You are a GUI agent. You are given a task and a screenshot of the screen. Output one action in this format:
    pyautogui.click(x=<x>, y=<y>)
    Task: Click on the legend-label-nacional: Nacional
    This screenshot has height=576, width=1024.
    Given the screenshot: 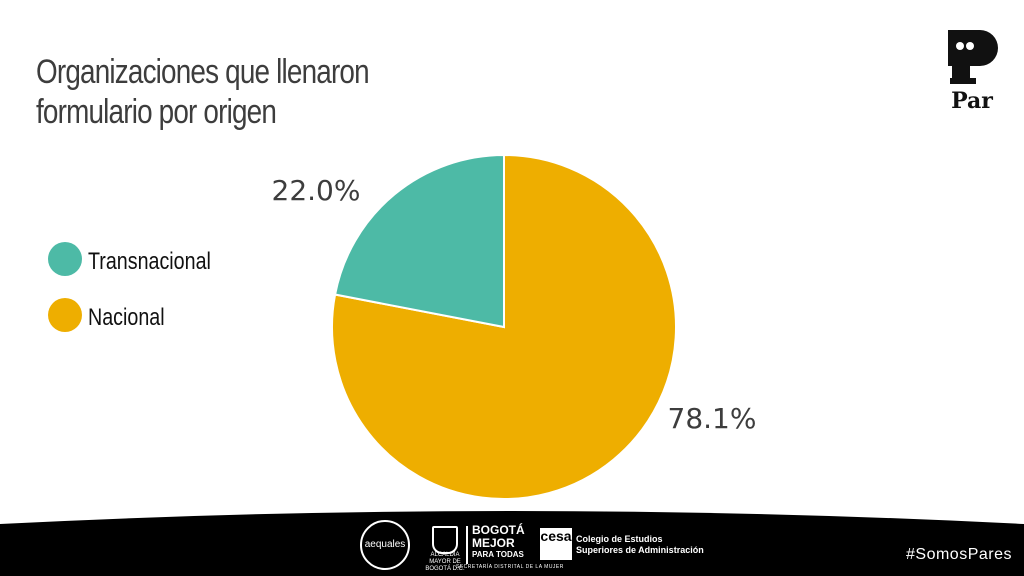 What is the action you would take?
    pyautogui.click(x=126, y=317)
    